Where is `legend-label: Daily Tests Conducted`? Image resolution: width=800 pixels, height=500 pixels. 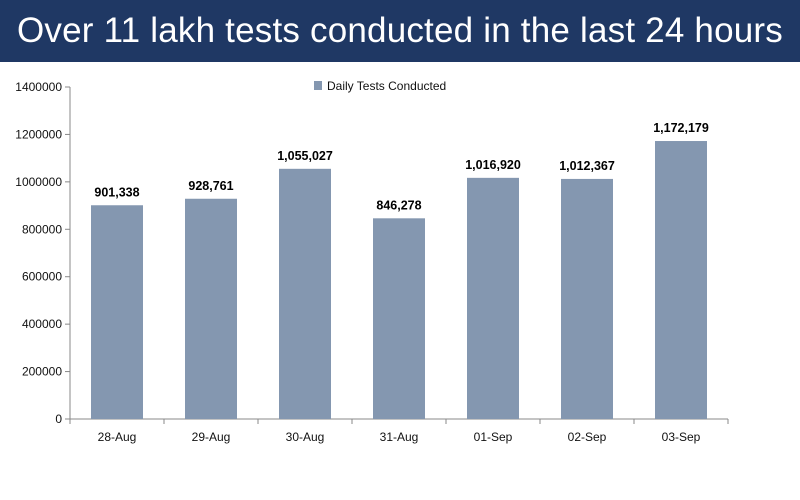
legend-label: Daily Tests Conducted is located at coordinates (386, 86).